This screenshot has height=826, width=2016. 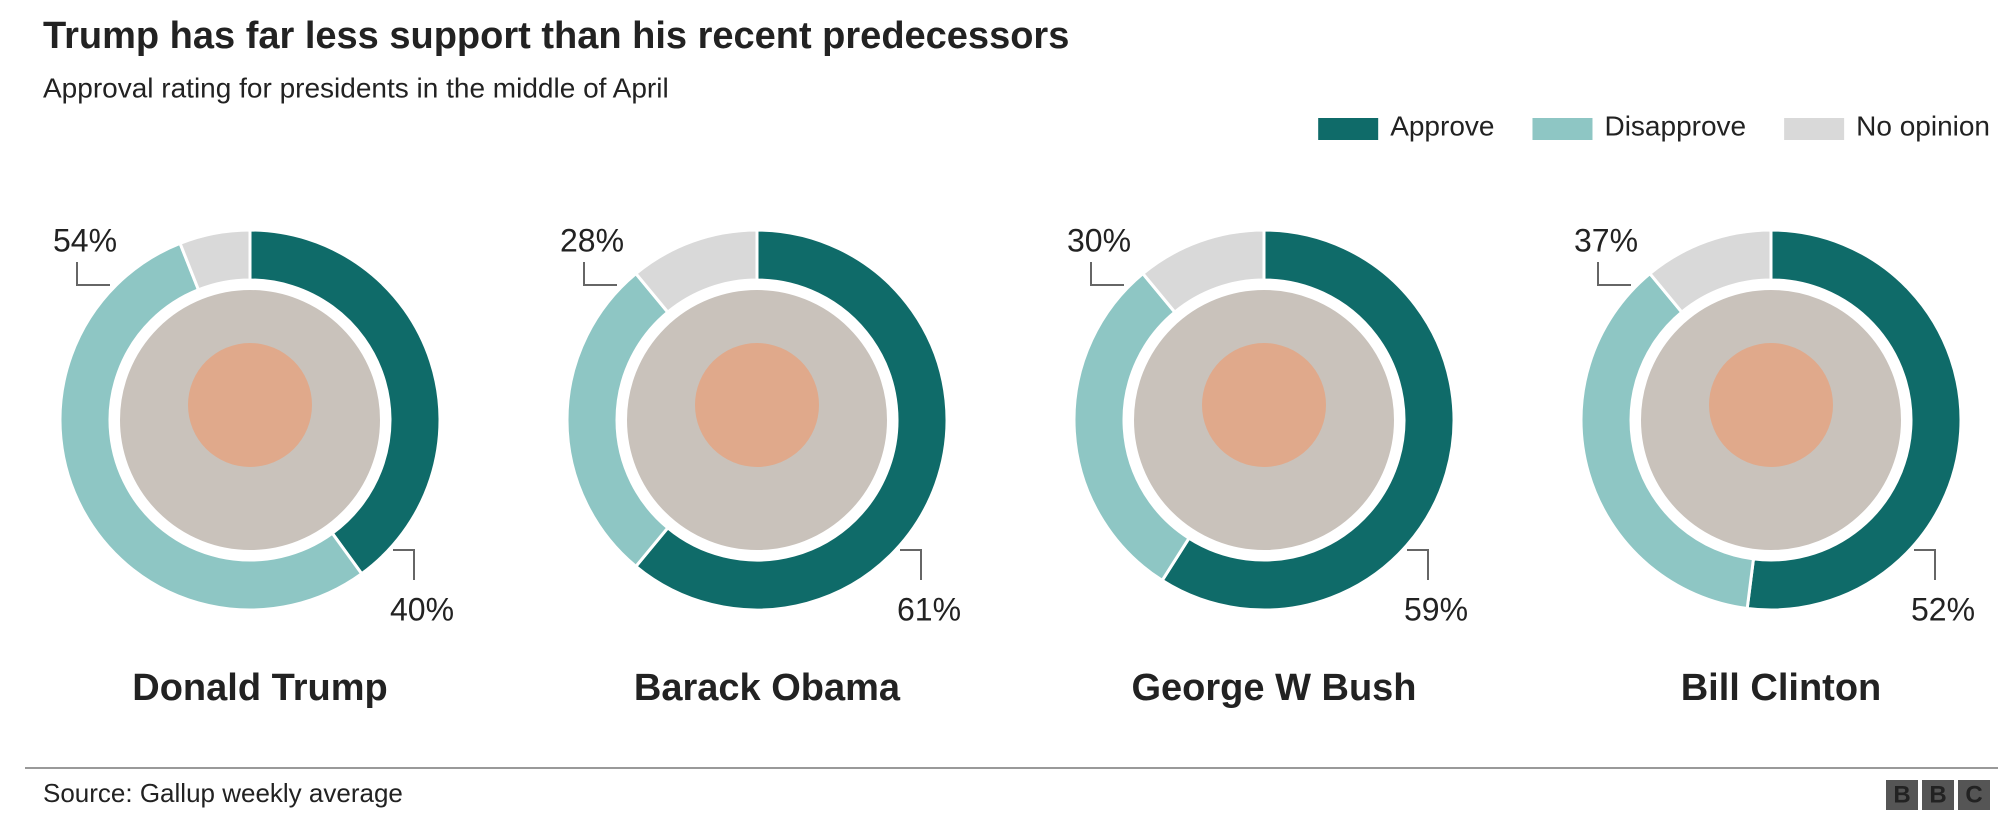 I want to click on category-label: George W Bush, so click(x=1273, y=688).